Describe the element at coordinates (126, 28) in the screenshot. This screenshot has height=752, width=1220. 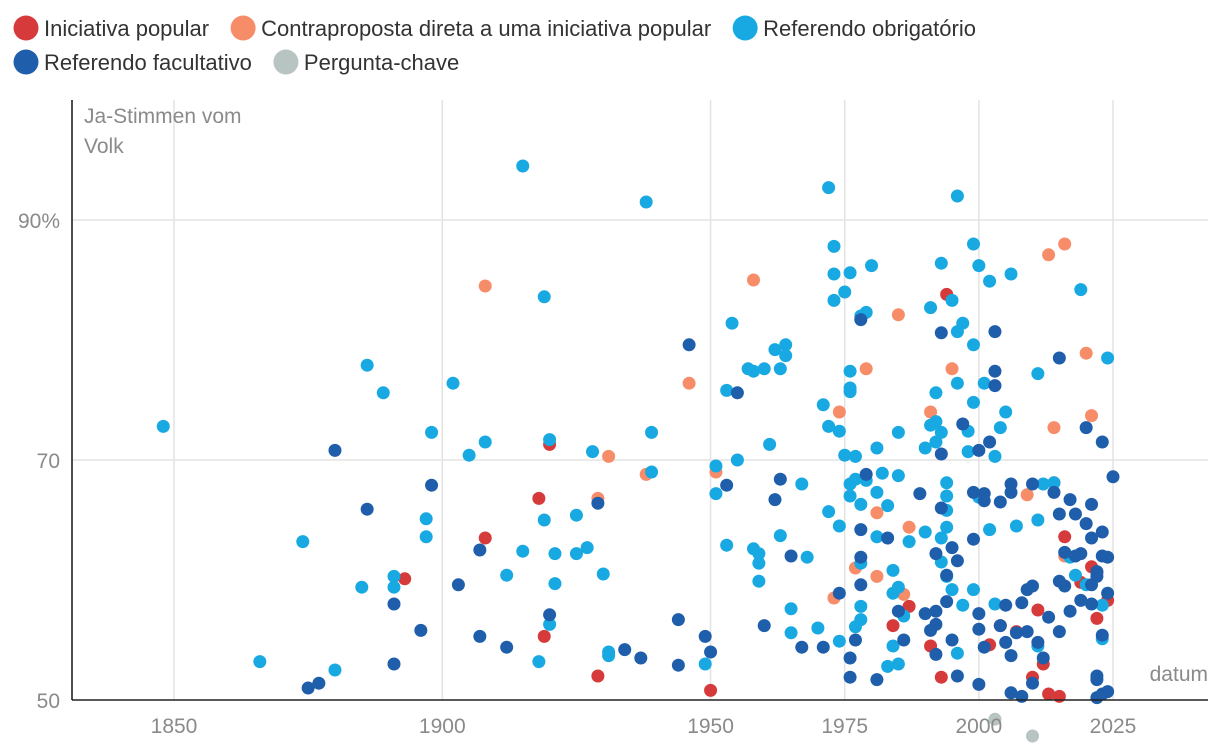
I see `legend-label: Iniciativa popular` at that location.